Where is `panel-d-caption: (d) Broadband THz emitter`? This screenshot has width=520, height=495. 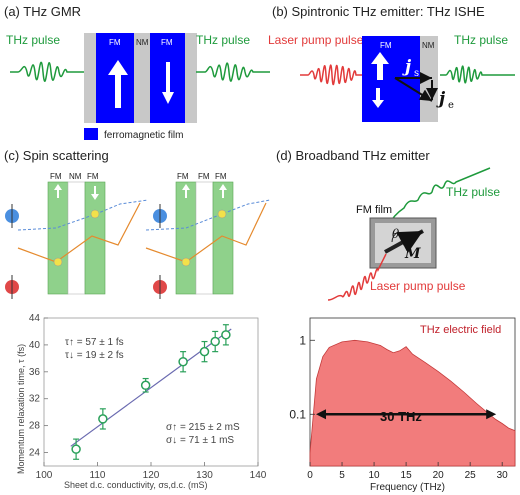
panel-d-caption: (d) Broadband THz emitter is located at coordinates (353, 155).